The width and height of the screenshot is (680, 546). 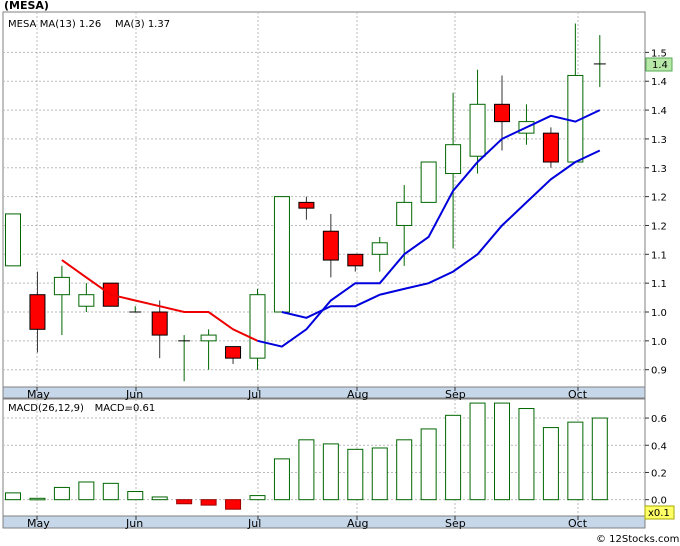 I want to click on month-label: May, so click(x=38, y=394).